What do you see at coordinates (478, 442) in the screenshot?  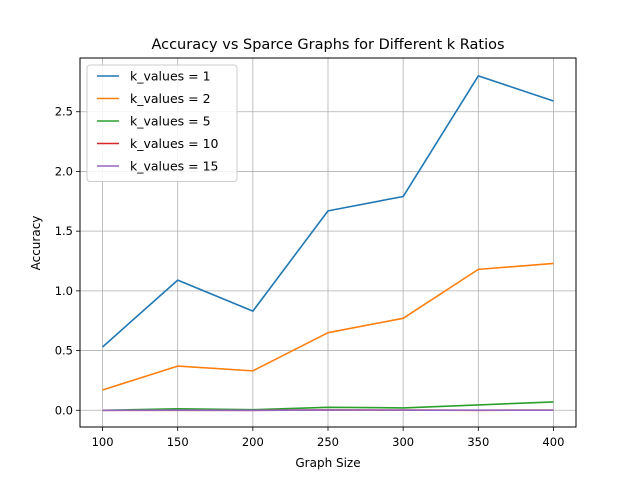 I see `x-tick-label: 350` at bounding box center [478, 442].